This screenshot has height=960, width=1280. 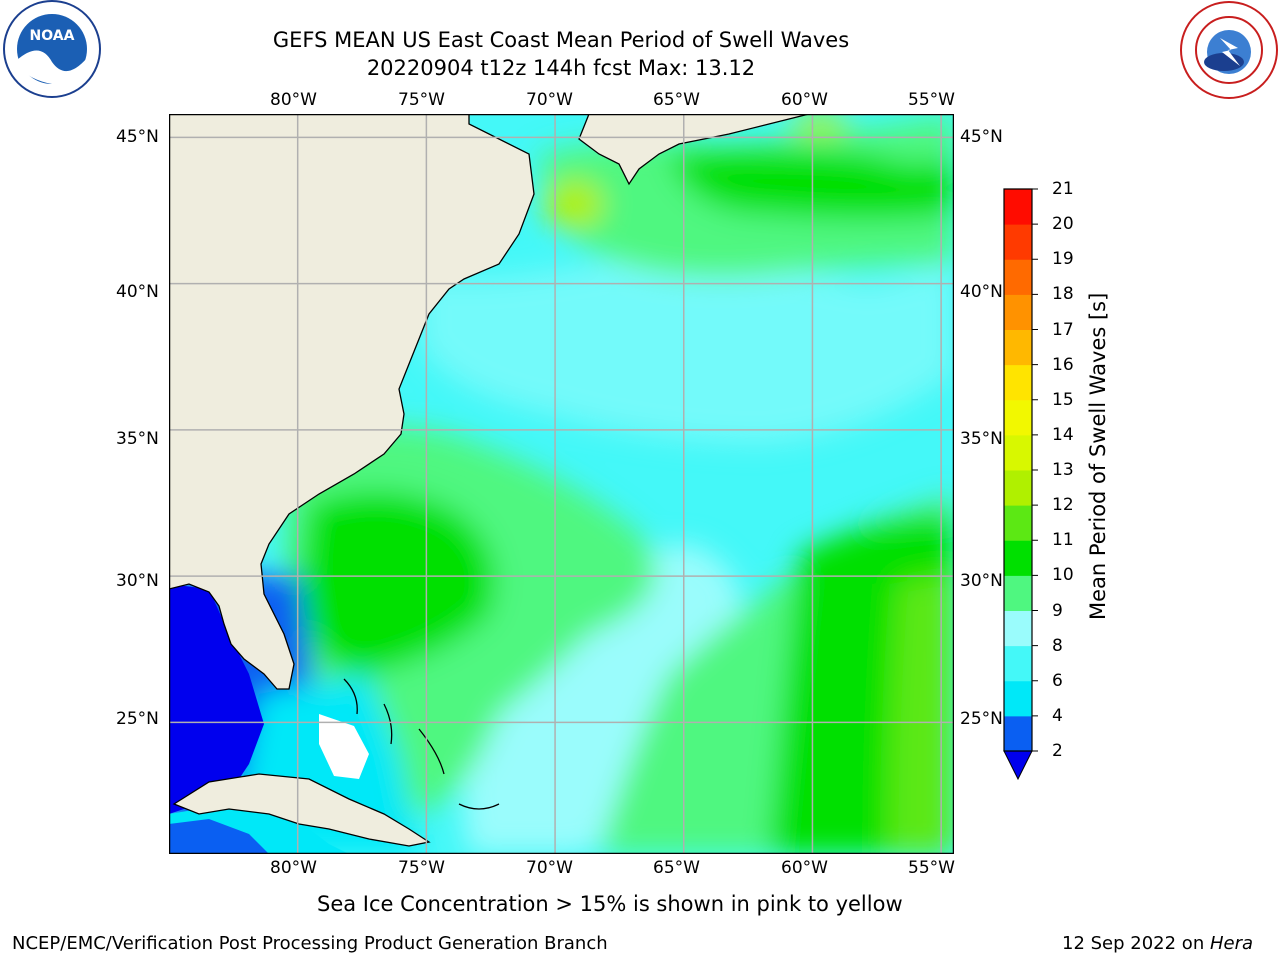 I want to click on lon-label-top: 70°W, so click(x=549, y=100).